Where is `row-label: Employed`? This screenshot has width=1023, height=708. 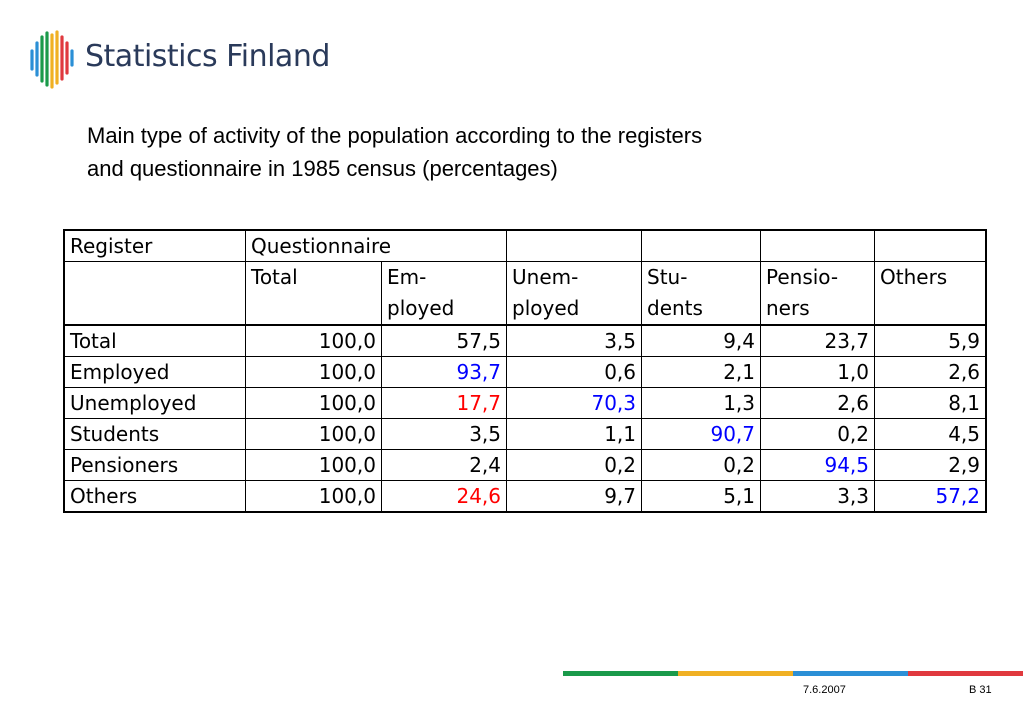 row-label: Employed is located at coordinates (154, 372).